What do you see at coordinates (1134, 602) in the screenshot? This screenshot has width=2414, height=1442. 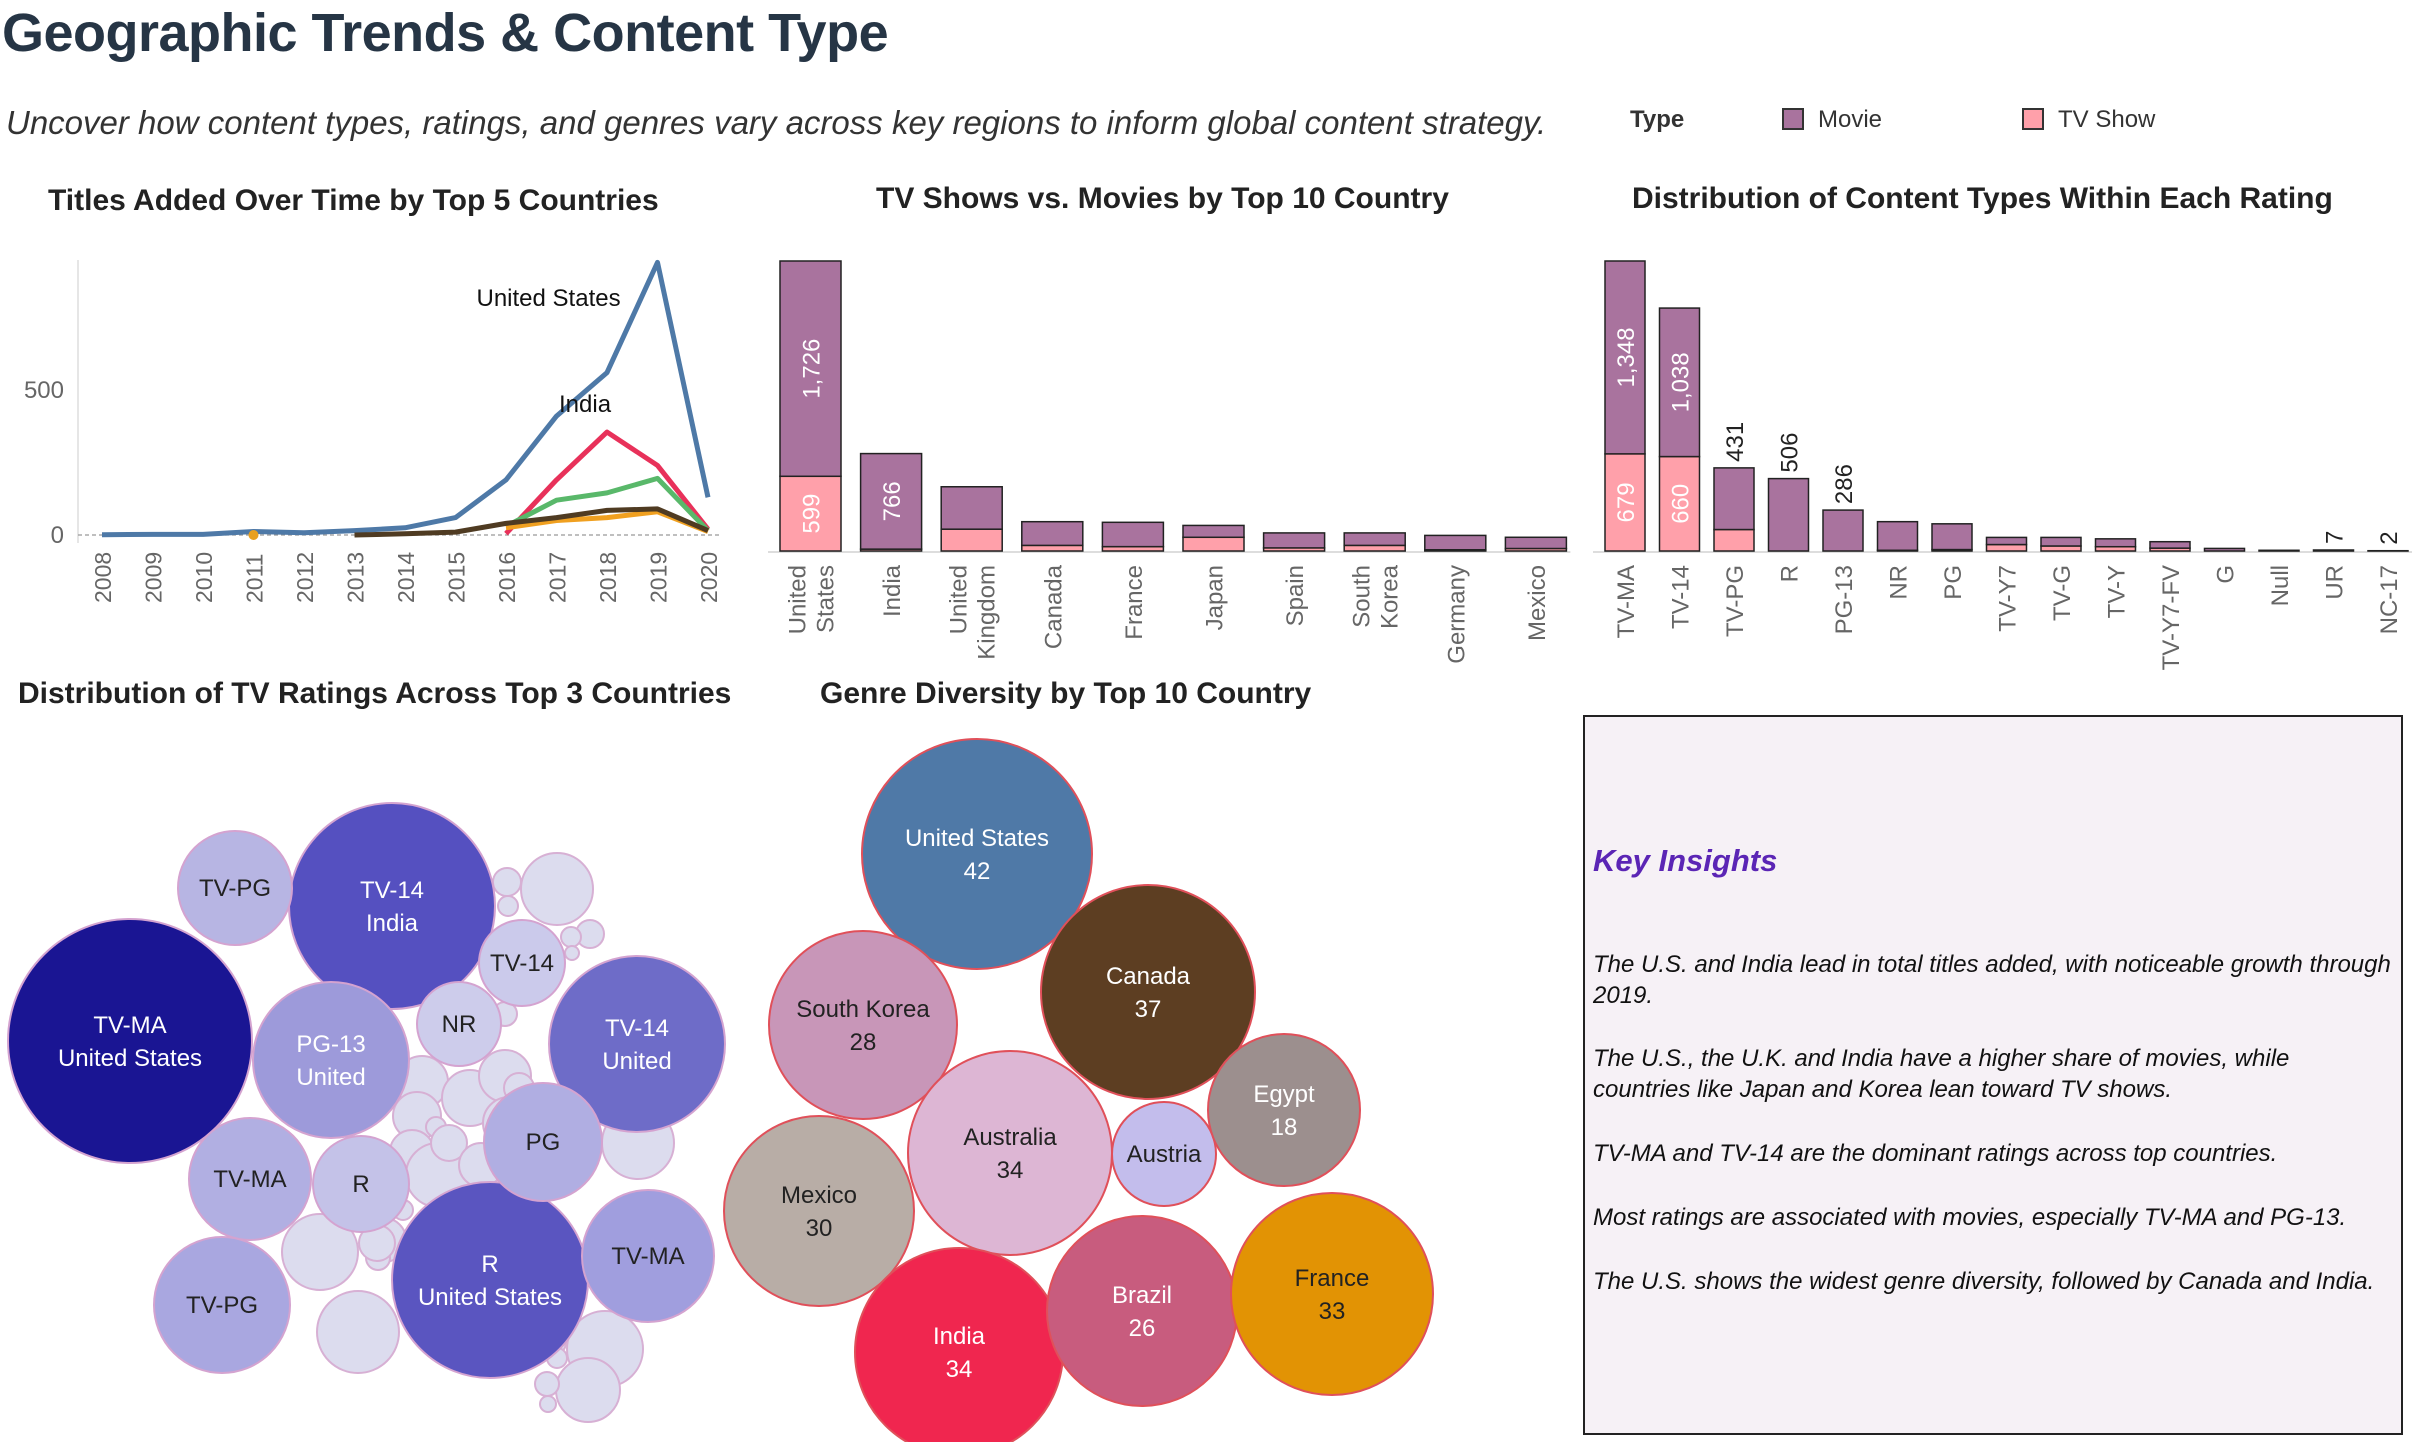 I see `x-tick-label: France` at bounding box center [1134, 602].